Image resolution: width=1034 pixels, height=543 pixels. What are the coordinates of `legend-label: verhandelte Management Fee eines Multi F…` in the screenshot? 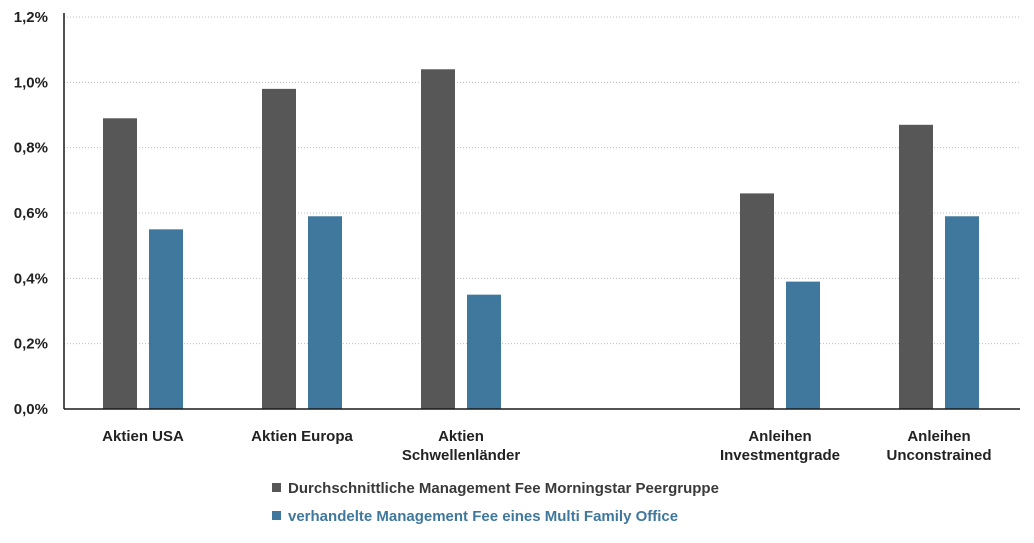 It's located at (483, 516).